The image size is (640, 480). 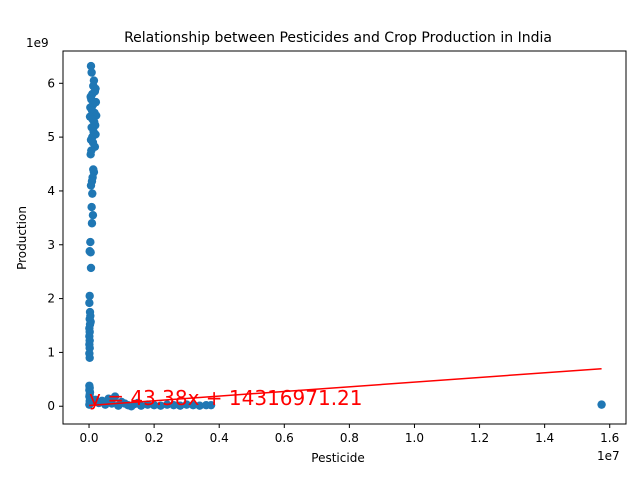 What do you see at coordinates (479, 438) in the screenshot?
I see `x-tick-label: 1.2` at bounding box center [479, 438].